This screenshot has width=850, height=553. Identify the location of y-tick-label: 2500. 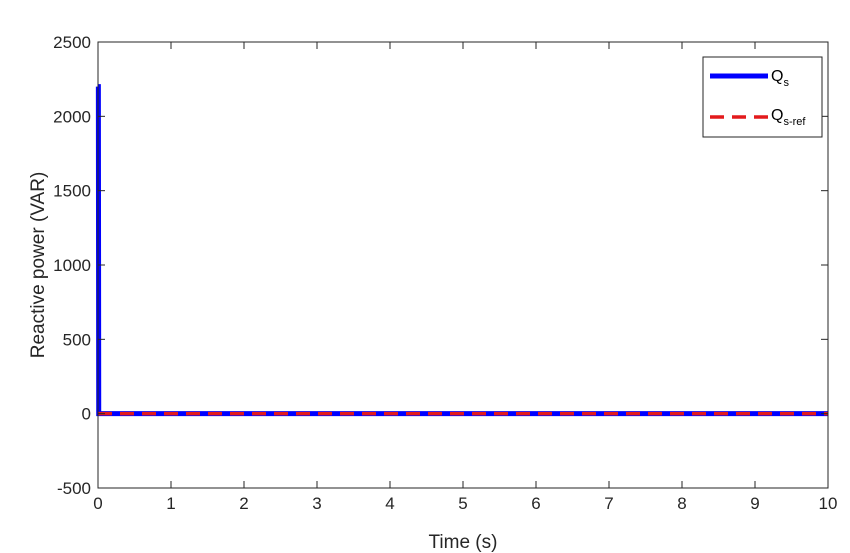
(72, 42).